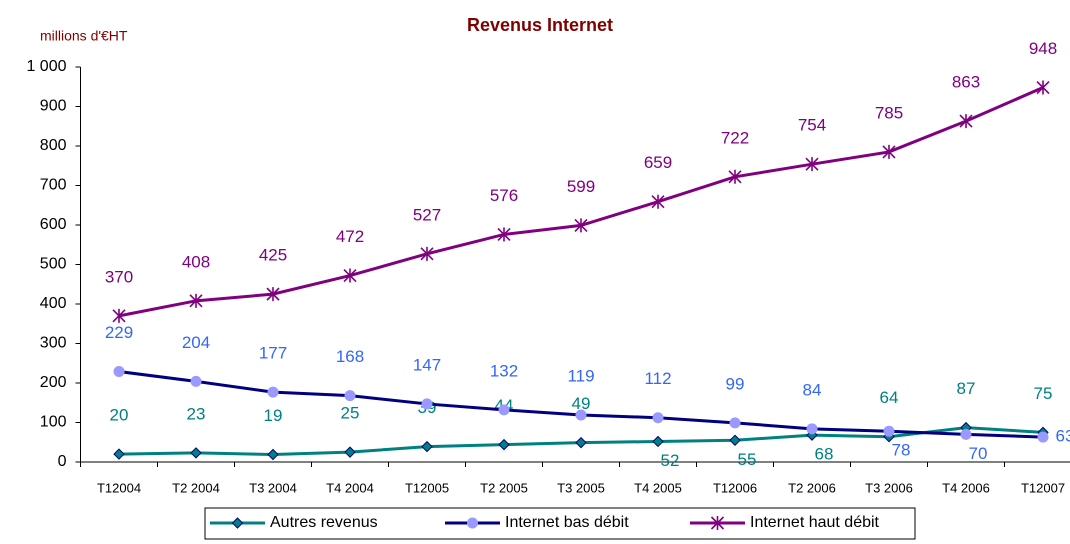 Image resolution: width=1070 pixels, height=544 pixels. I want to click on data-label: 370, so click(119, 276).